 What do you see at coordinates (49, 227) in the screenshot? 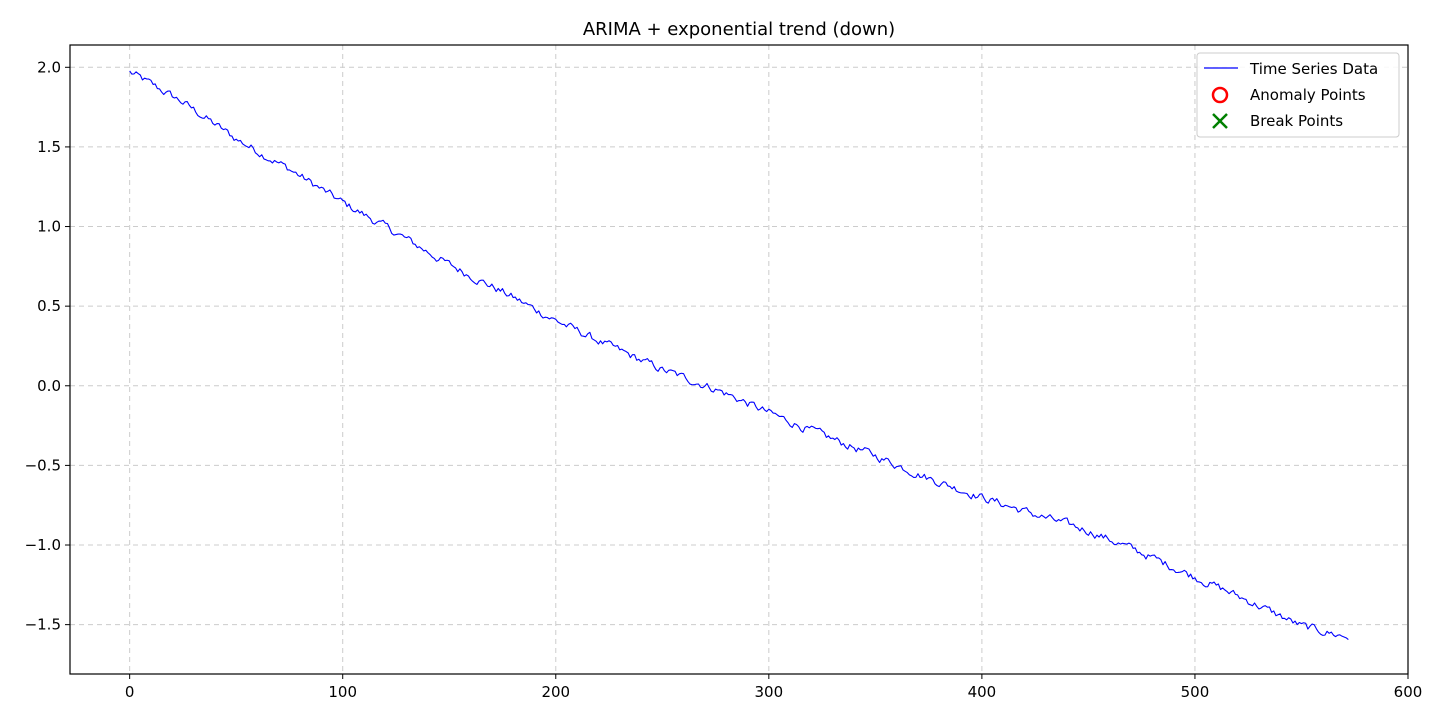
I see `y-tick-label: 1.0` at bounding box center [49, 227].